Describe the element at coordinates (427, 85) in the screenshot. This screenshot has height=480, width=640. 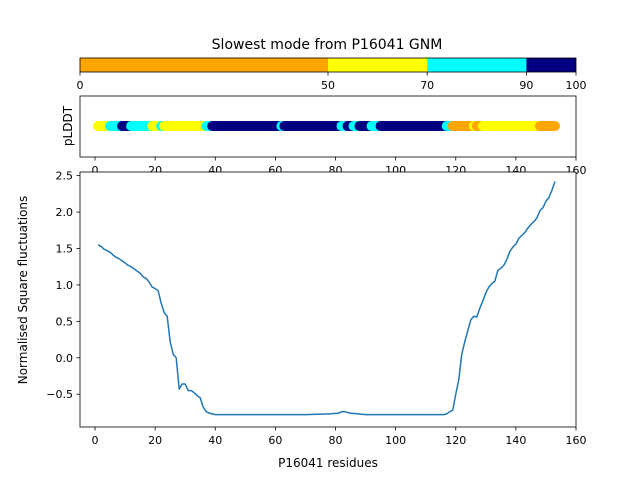
I see `colorbar-tick-label: 70` at that location.